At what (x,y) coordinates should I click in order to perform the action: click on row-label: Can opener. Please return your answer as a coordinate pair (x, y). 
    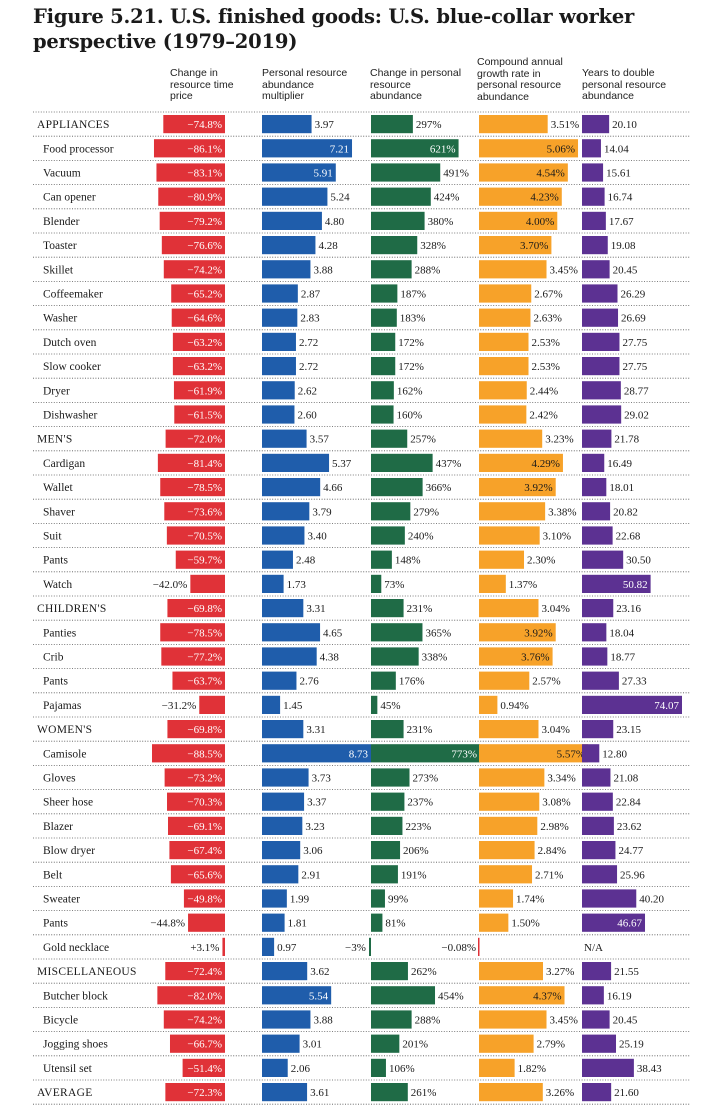
    Looking at the image, I should click on (69, 198).